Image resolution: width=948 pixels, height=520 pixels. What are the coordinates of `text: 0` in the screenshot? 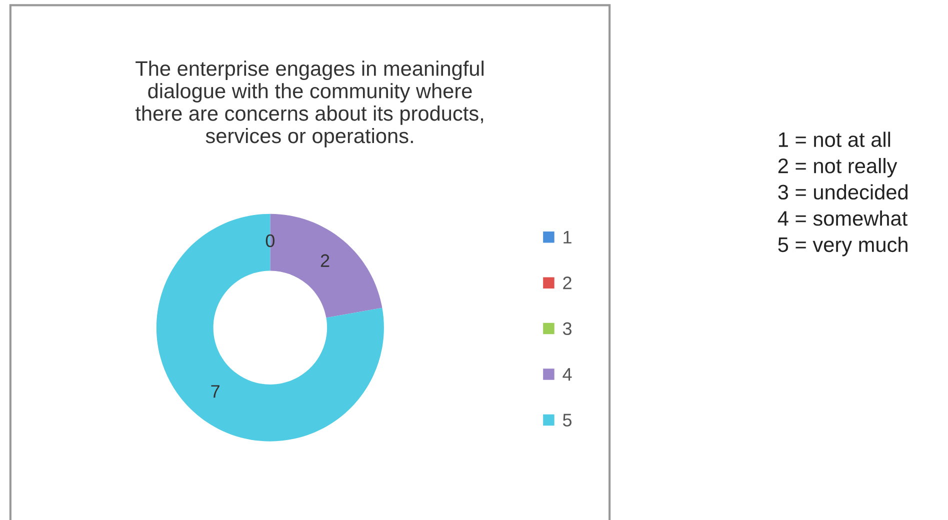 It's located at (270, 241).